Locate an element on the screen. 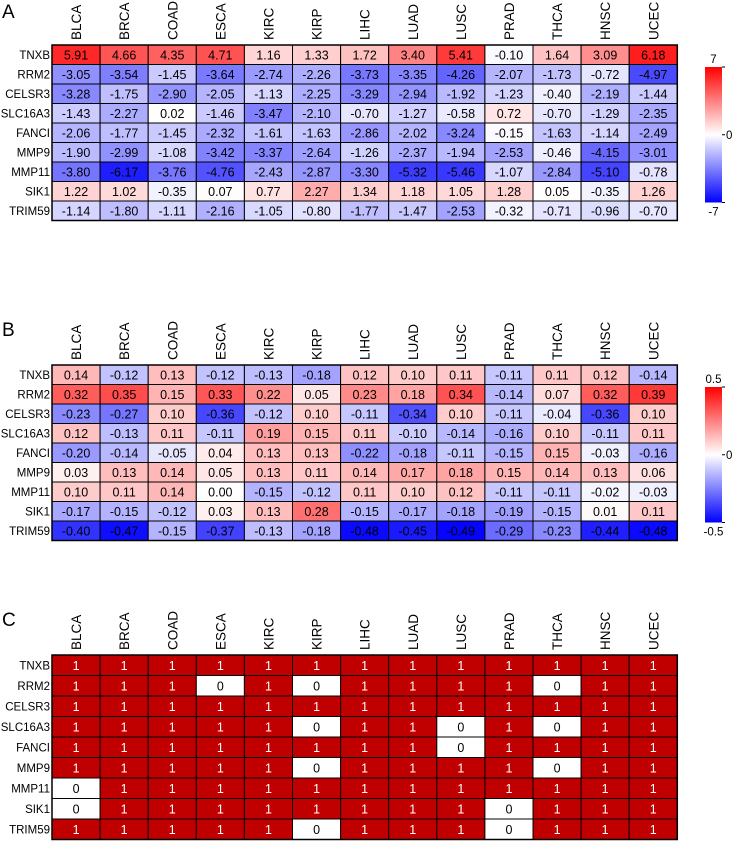 The height and width of the screenshot is (846, 748). column-label: ESCA is located at coordinates (220, 341).